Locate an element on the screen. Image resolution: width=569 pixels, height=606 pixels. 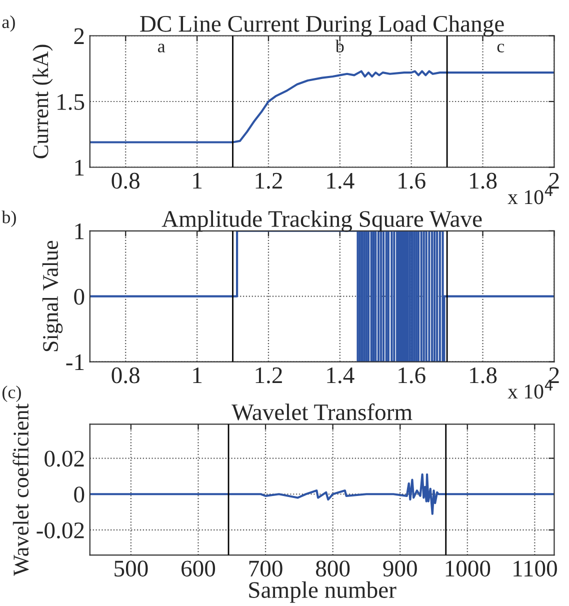
chart-title: Wavelet Transform is located at coordinates (322, 411).